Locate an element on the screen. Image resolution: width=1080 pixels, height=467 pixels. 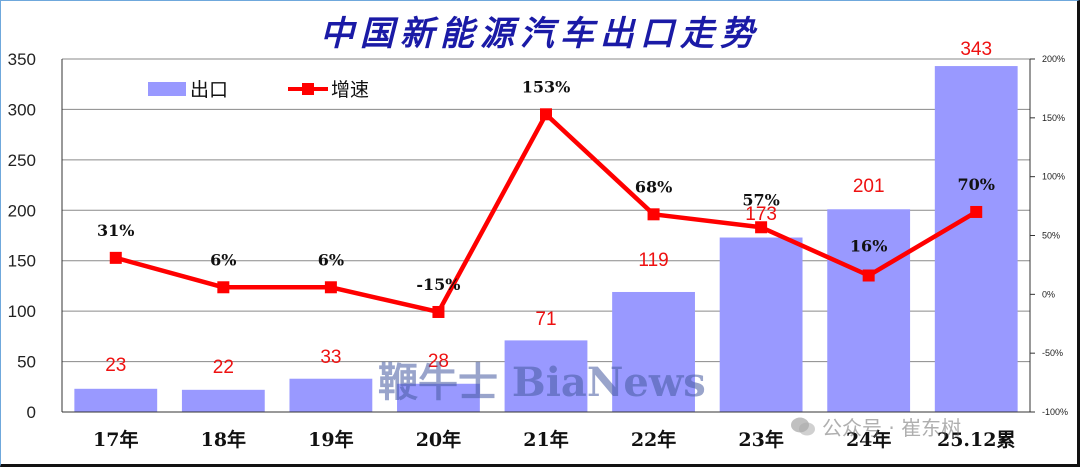
y-tick-label: 100 is located at coordinates (22, 311).